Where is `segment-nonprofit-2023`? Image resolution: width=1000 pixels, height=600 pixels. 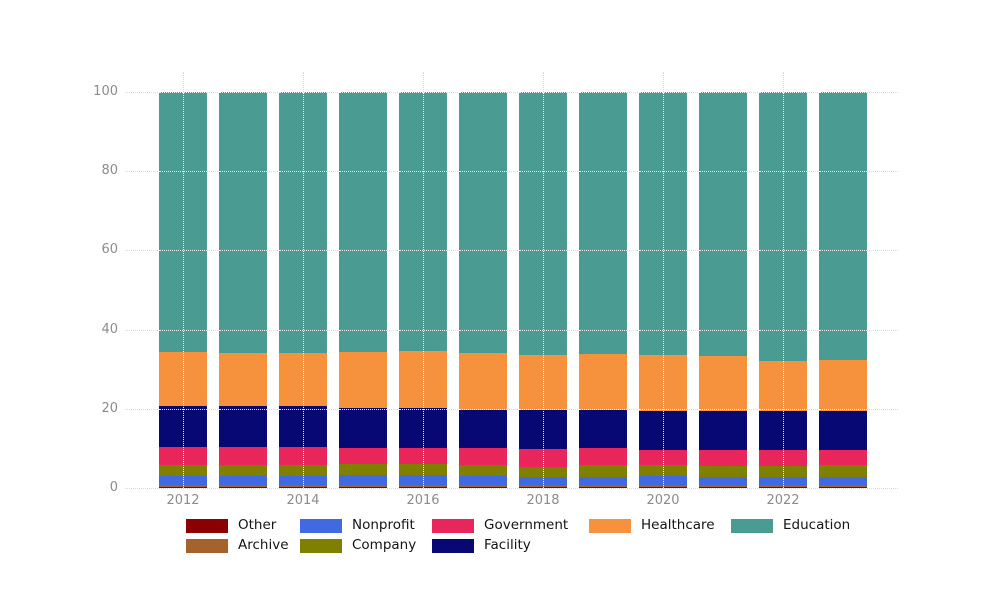 segment-nonprofit-2023 is located at coordinates (843, 481).